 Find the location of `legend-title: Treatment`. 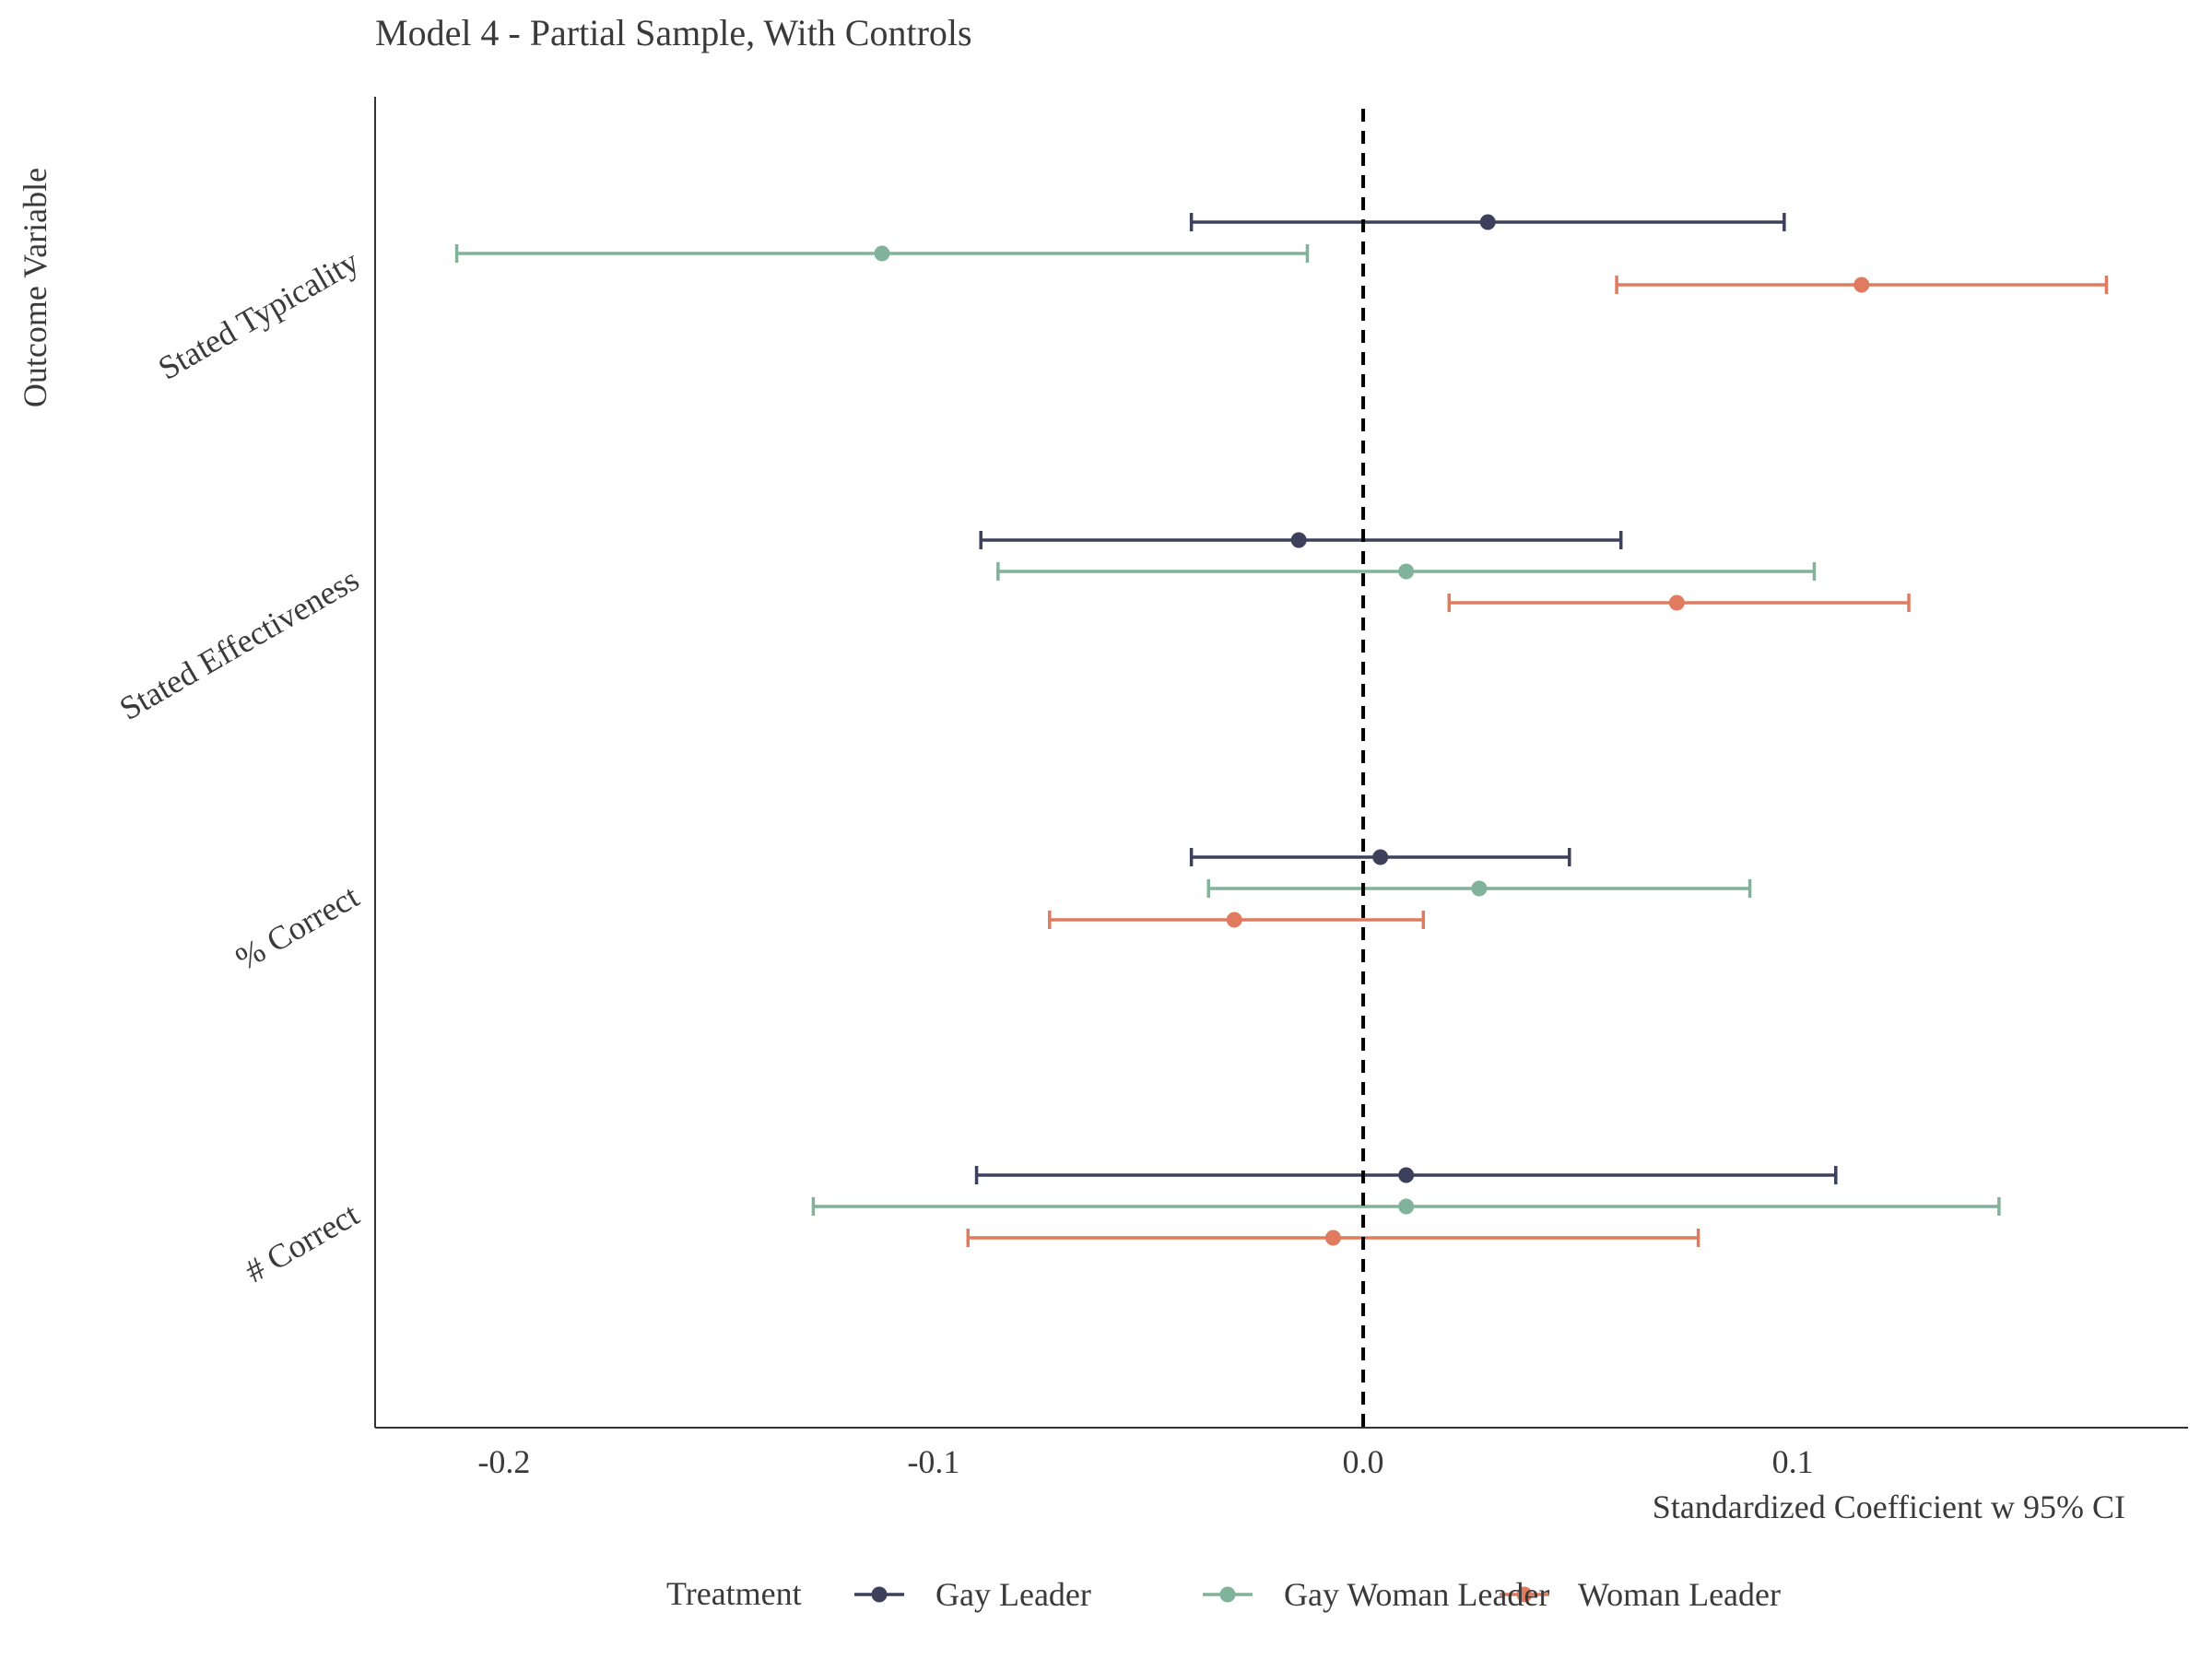

legend-title: Treatment is located at coordinates (734, 1593).